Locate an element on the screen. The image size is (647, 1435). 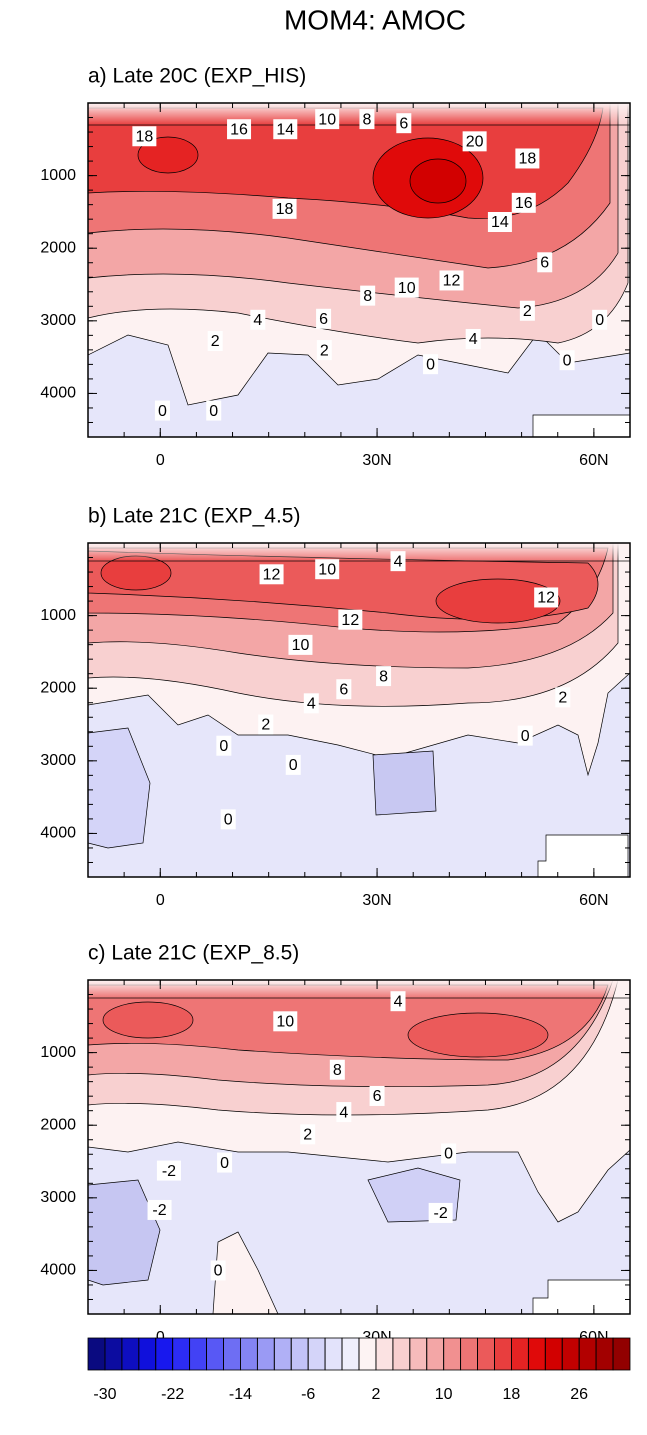
x-tick-label: 30N is located at coordinates (376, 460).